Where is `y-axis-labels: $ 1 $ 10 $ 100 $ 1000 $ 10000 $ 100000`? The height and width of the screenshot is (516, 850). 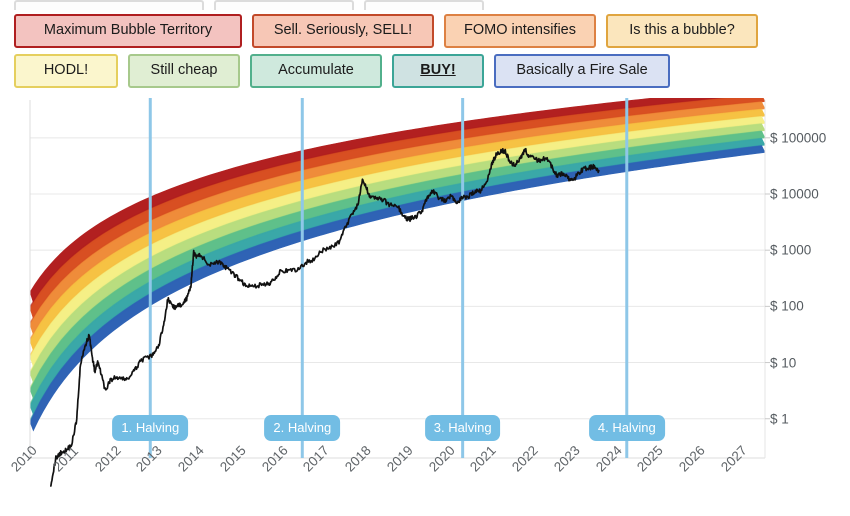
y-axis-labels: $ 1 $ 10 $ 100 $ 1000 $ 10000 $ 100000 is located at coordinates (810, 281).